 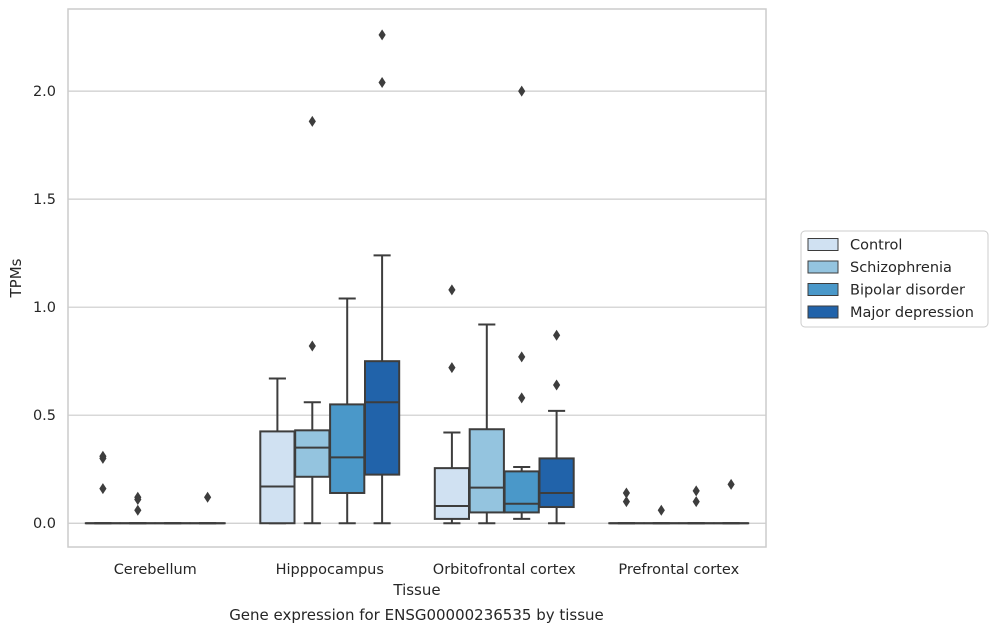 What do you see at coordinates (44, 92) in the screenshot?
I see `y-tick-label: 2.0` at bounding box center [44, 92].